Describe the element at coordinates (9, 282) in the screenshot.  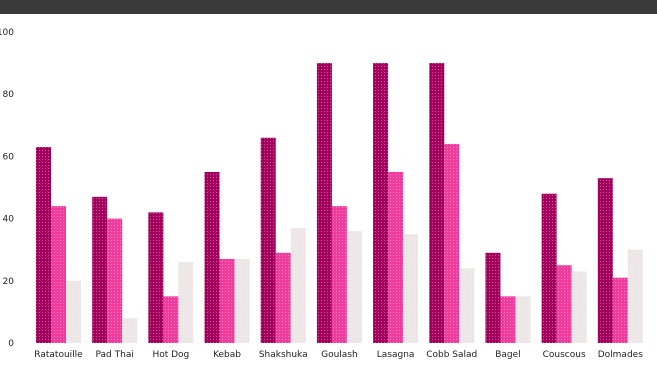
I see `y-tick-label: 20` at that location.